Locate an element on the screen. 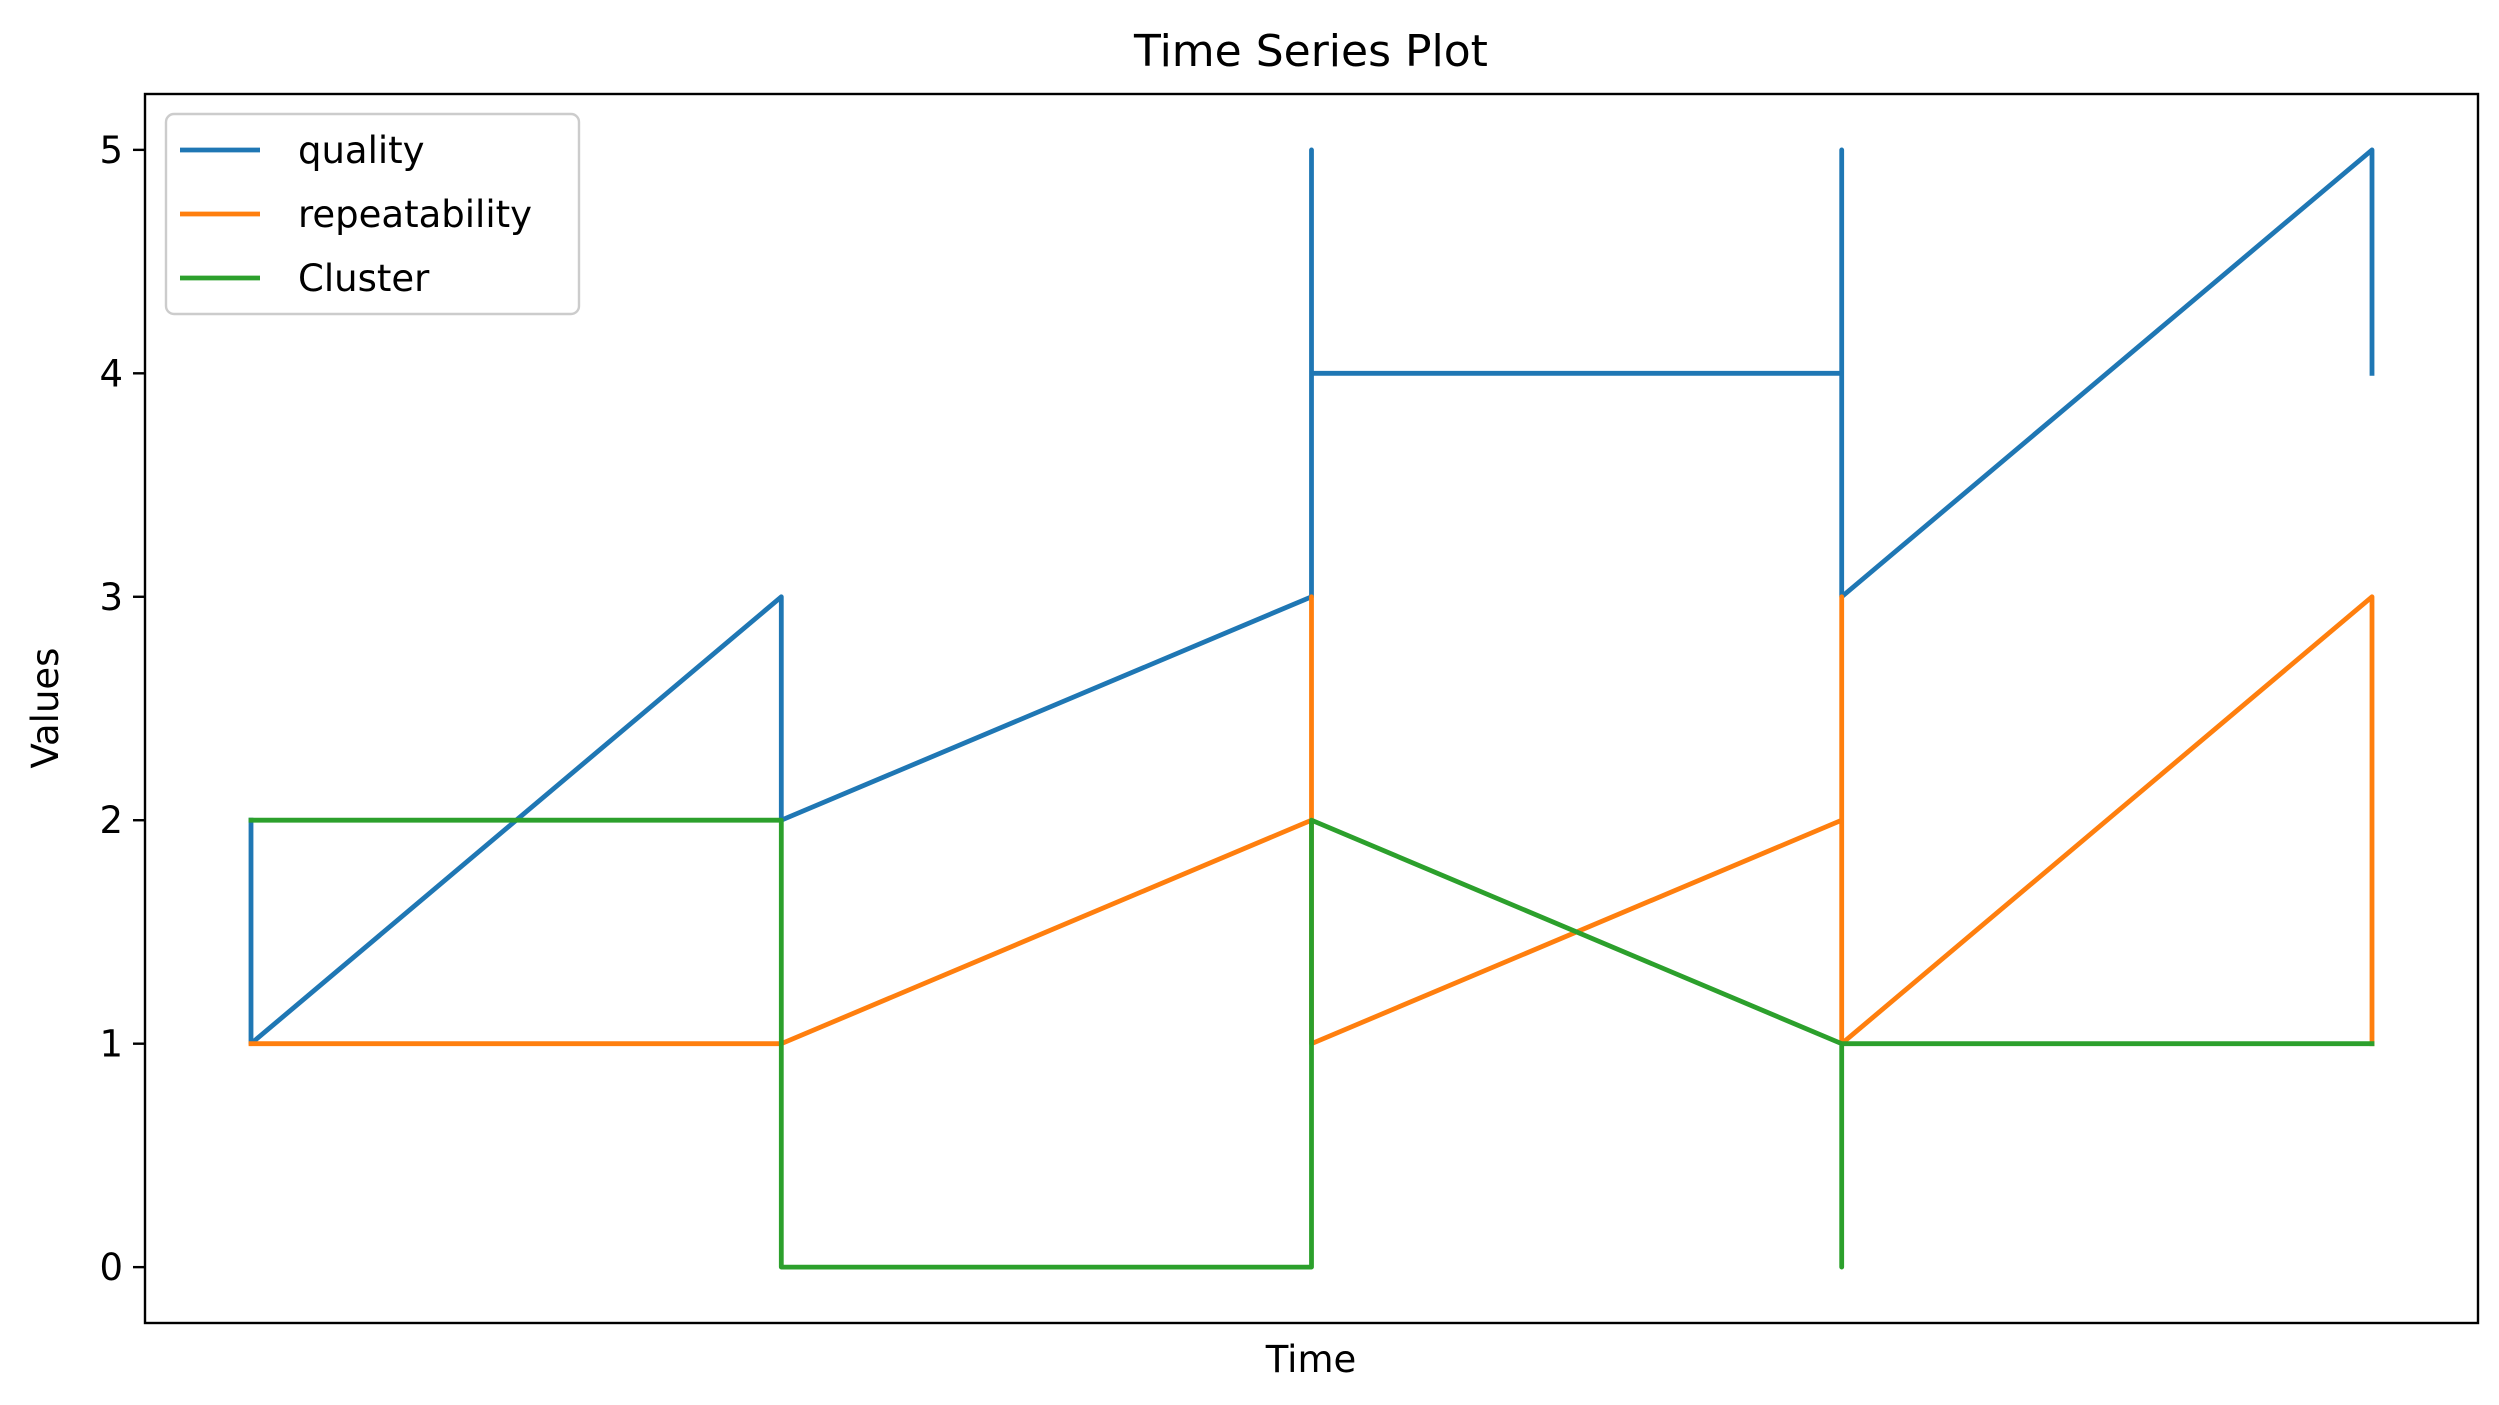 The height and width of the screenshot is (1405, 2499). y-tick-label: 2 is located at coordinates (111, 820).